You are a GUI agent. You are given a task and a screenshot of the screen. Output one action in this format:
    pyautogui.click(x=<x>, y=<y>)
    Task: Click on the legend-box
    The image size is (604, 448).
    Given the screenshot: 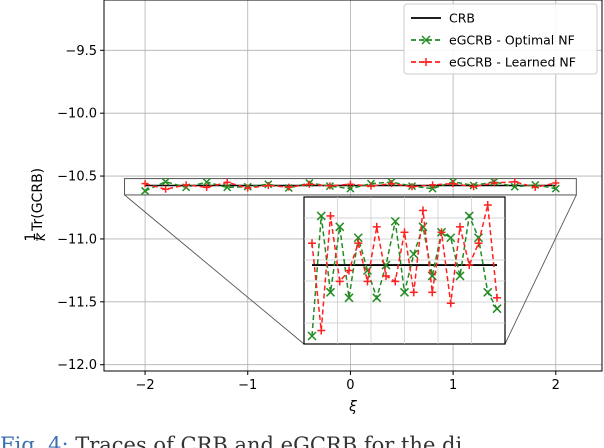 What is the action you would take?
    pyautogui.click(x=500, y=39)
    